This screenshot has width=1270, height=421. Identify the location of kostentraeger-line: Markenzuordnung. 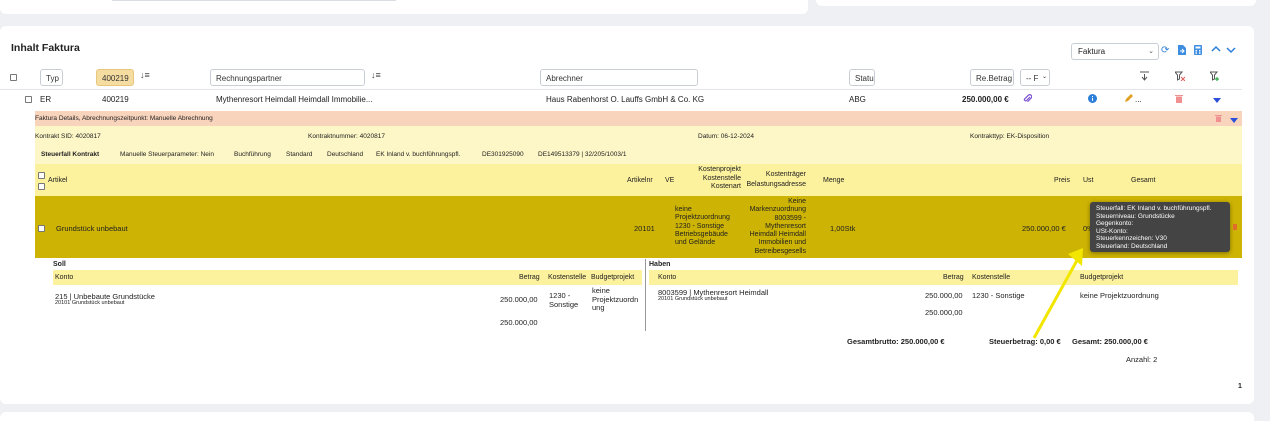
(777, 210).